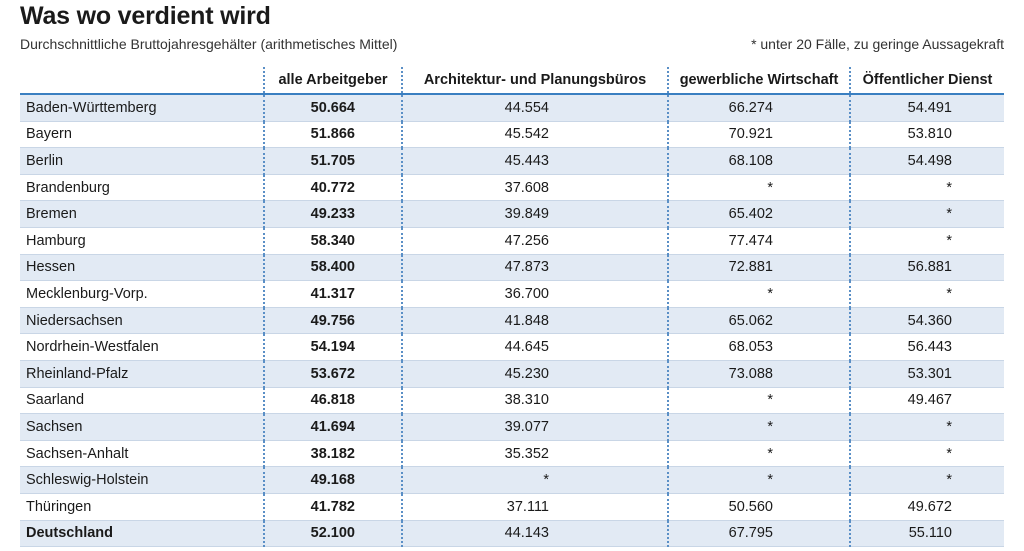  I want to click on row-label: Mecklenburg-Vorp., so click(87, 293).